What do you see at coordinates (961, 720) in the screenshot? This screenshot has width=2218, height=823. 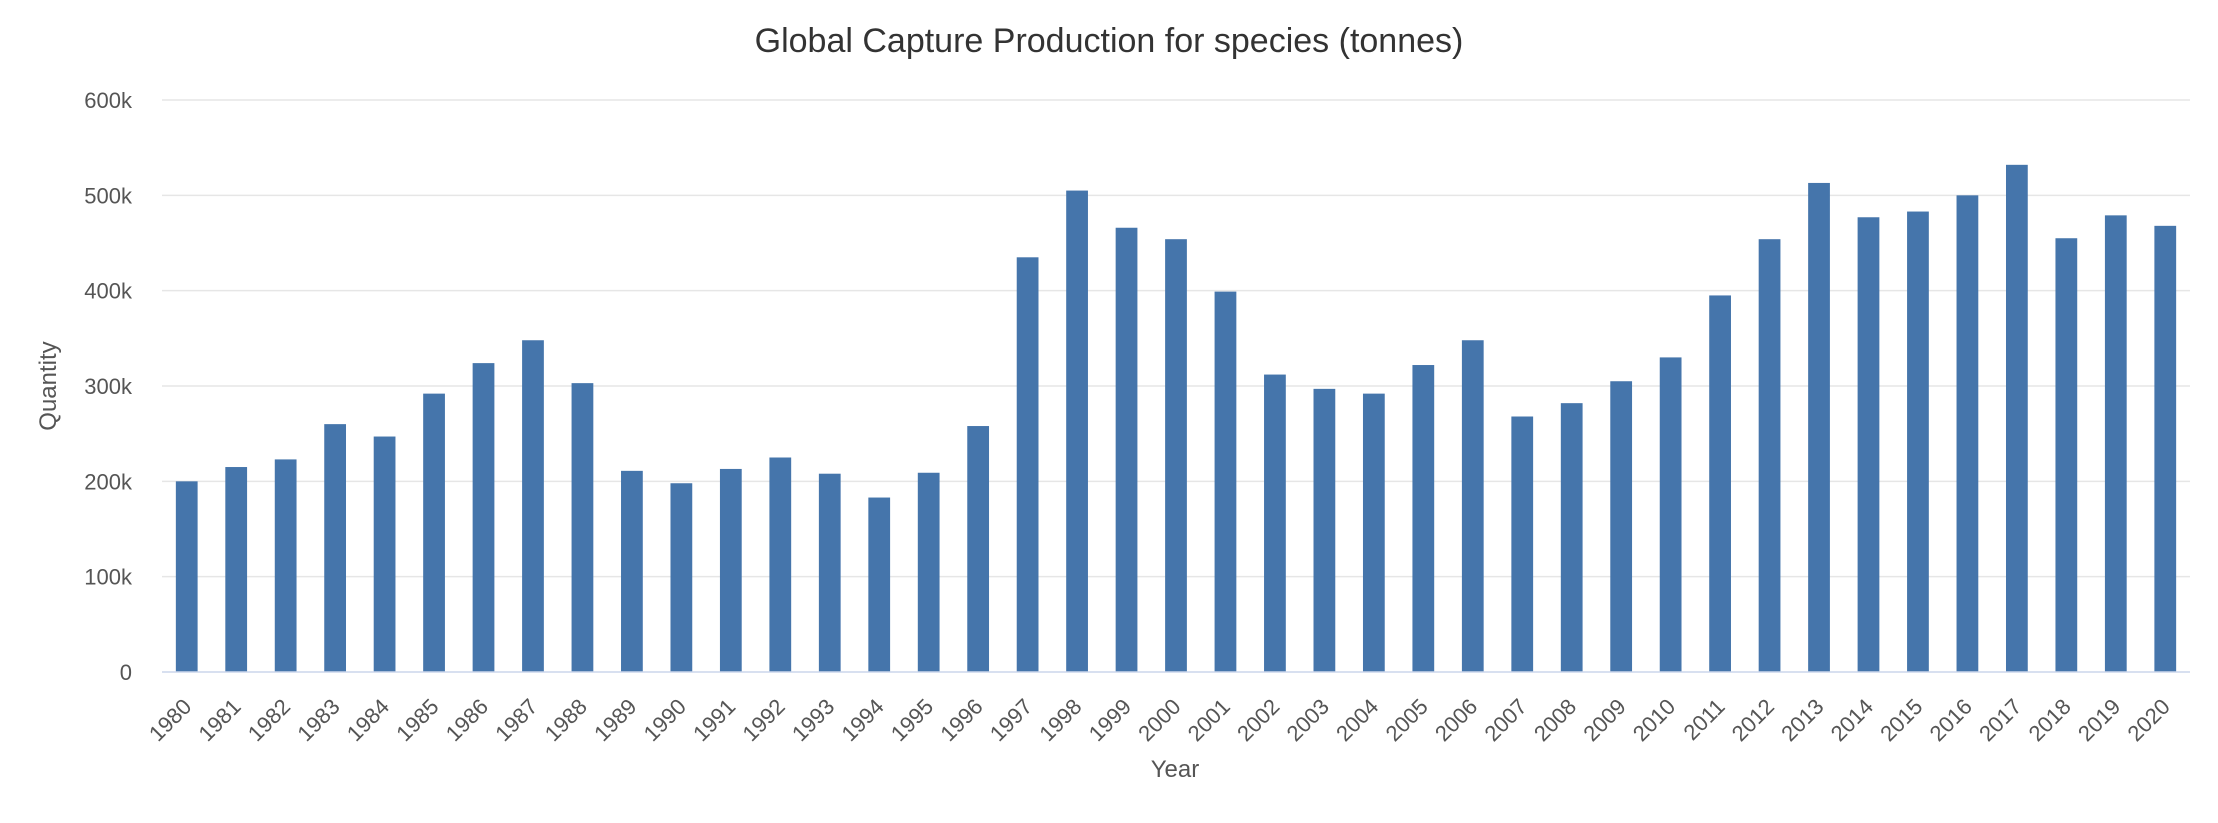 I see `x-tick-label: 1996` at bounding box center [961, 720].